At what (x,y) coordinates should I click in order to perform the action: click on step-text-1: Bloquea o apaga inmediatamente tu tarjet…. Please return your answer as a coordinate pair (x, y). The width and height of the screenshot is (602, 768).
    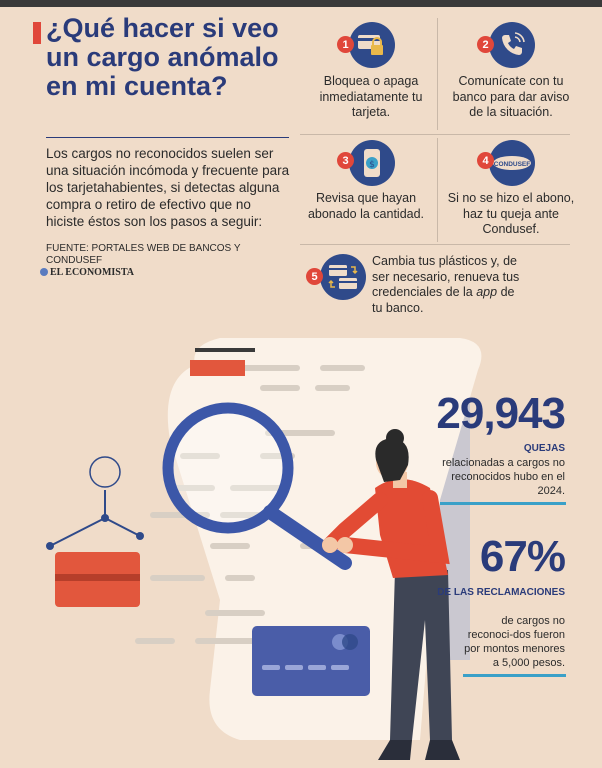
    Looking at the image, I should click on (371, 96).